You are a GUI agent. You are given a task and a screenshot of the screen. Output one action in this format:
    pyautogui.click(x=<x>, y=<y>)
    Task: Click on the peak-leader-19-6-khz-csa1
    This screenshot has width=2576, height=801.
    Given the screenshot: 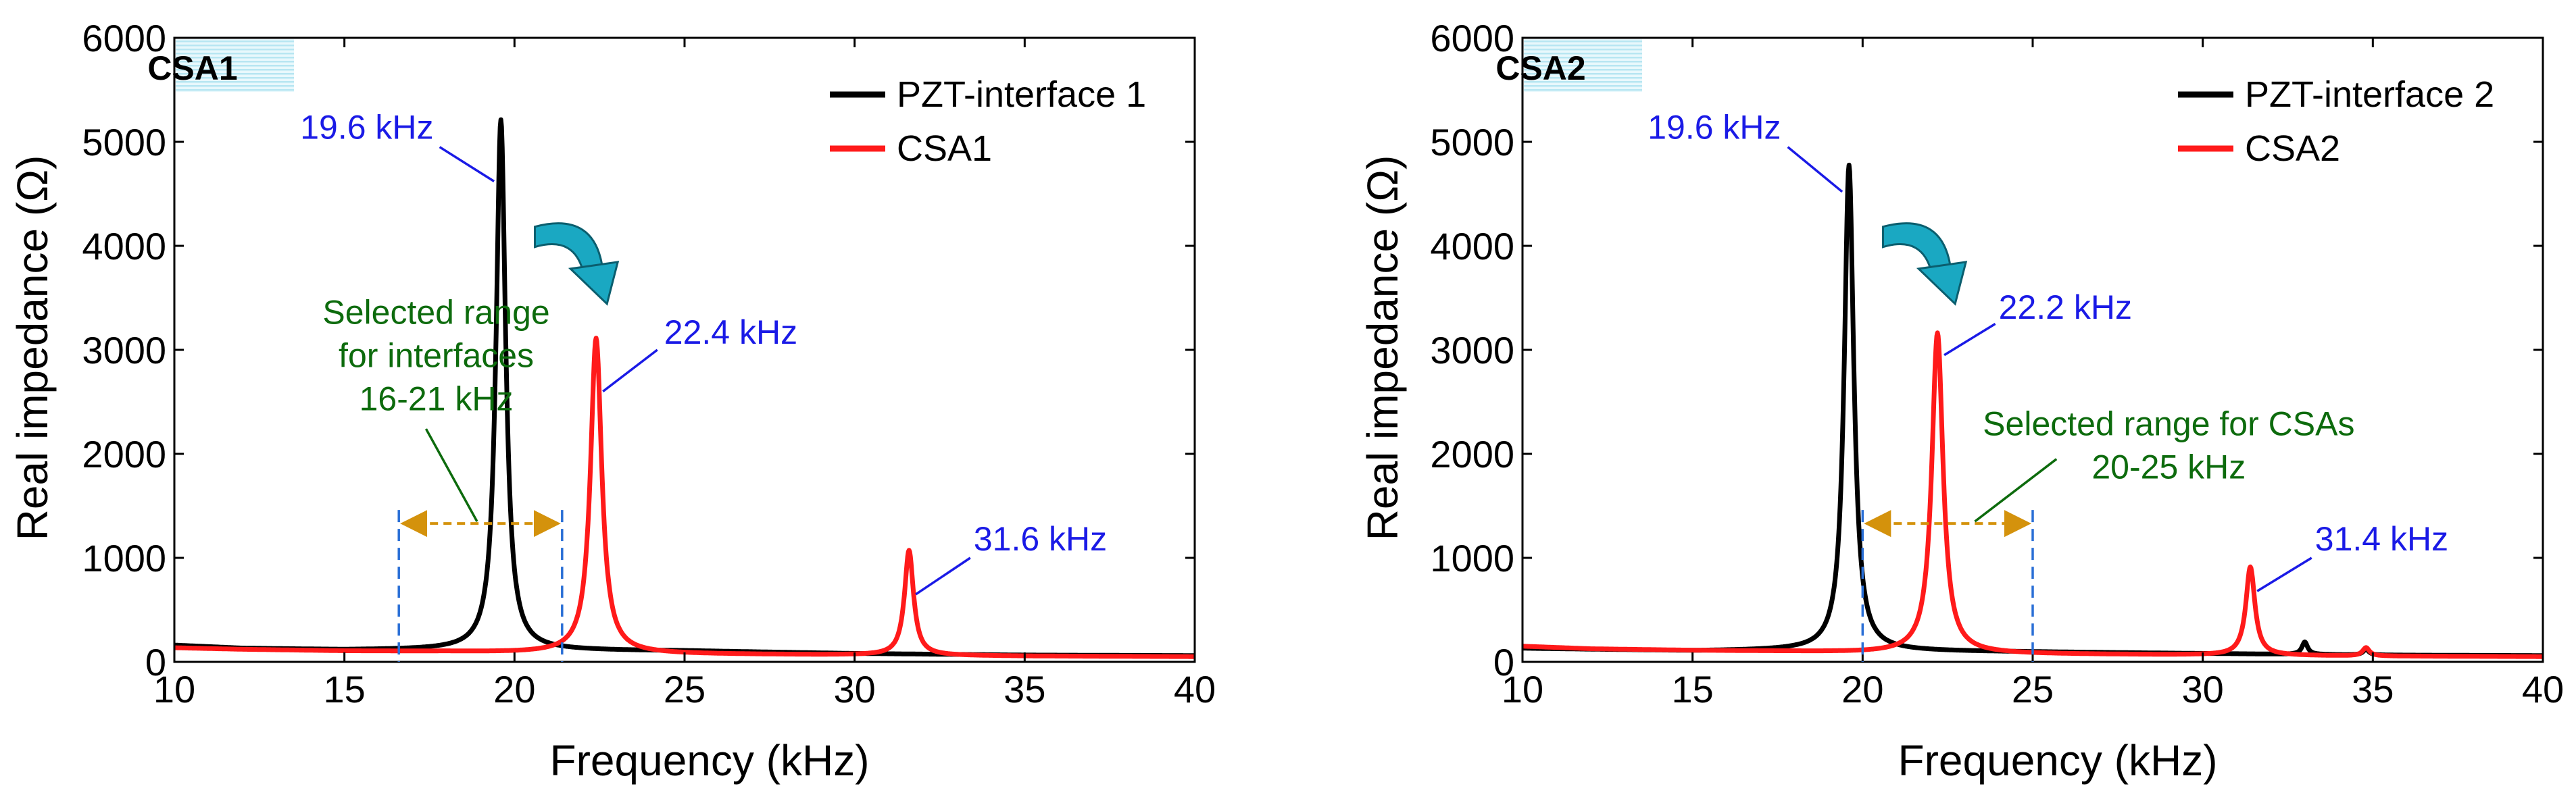 What is the action you would take?
    pyautogui.click(x=467, y=164)
    